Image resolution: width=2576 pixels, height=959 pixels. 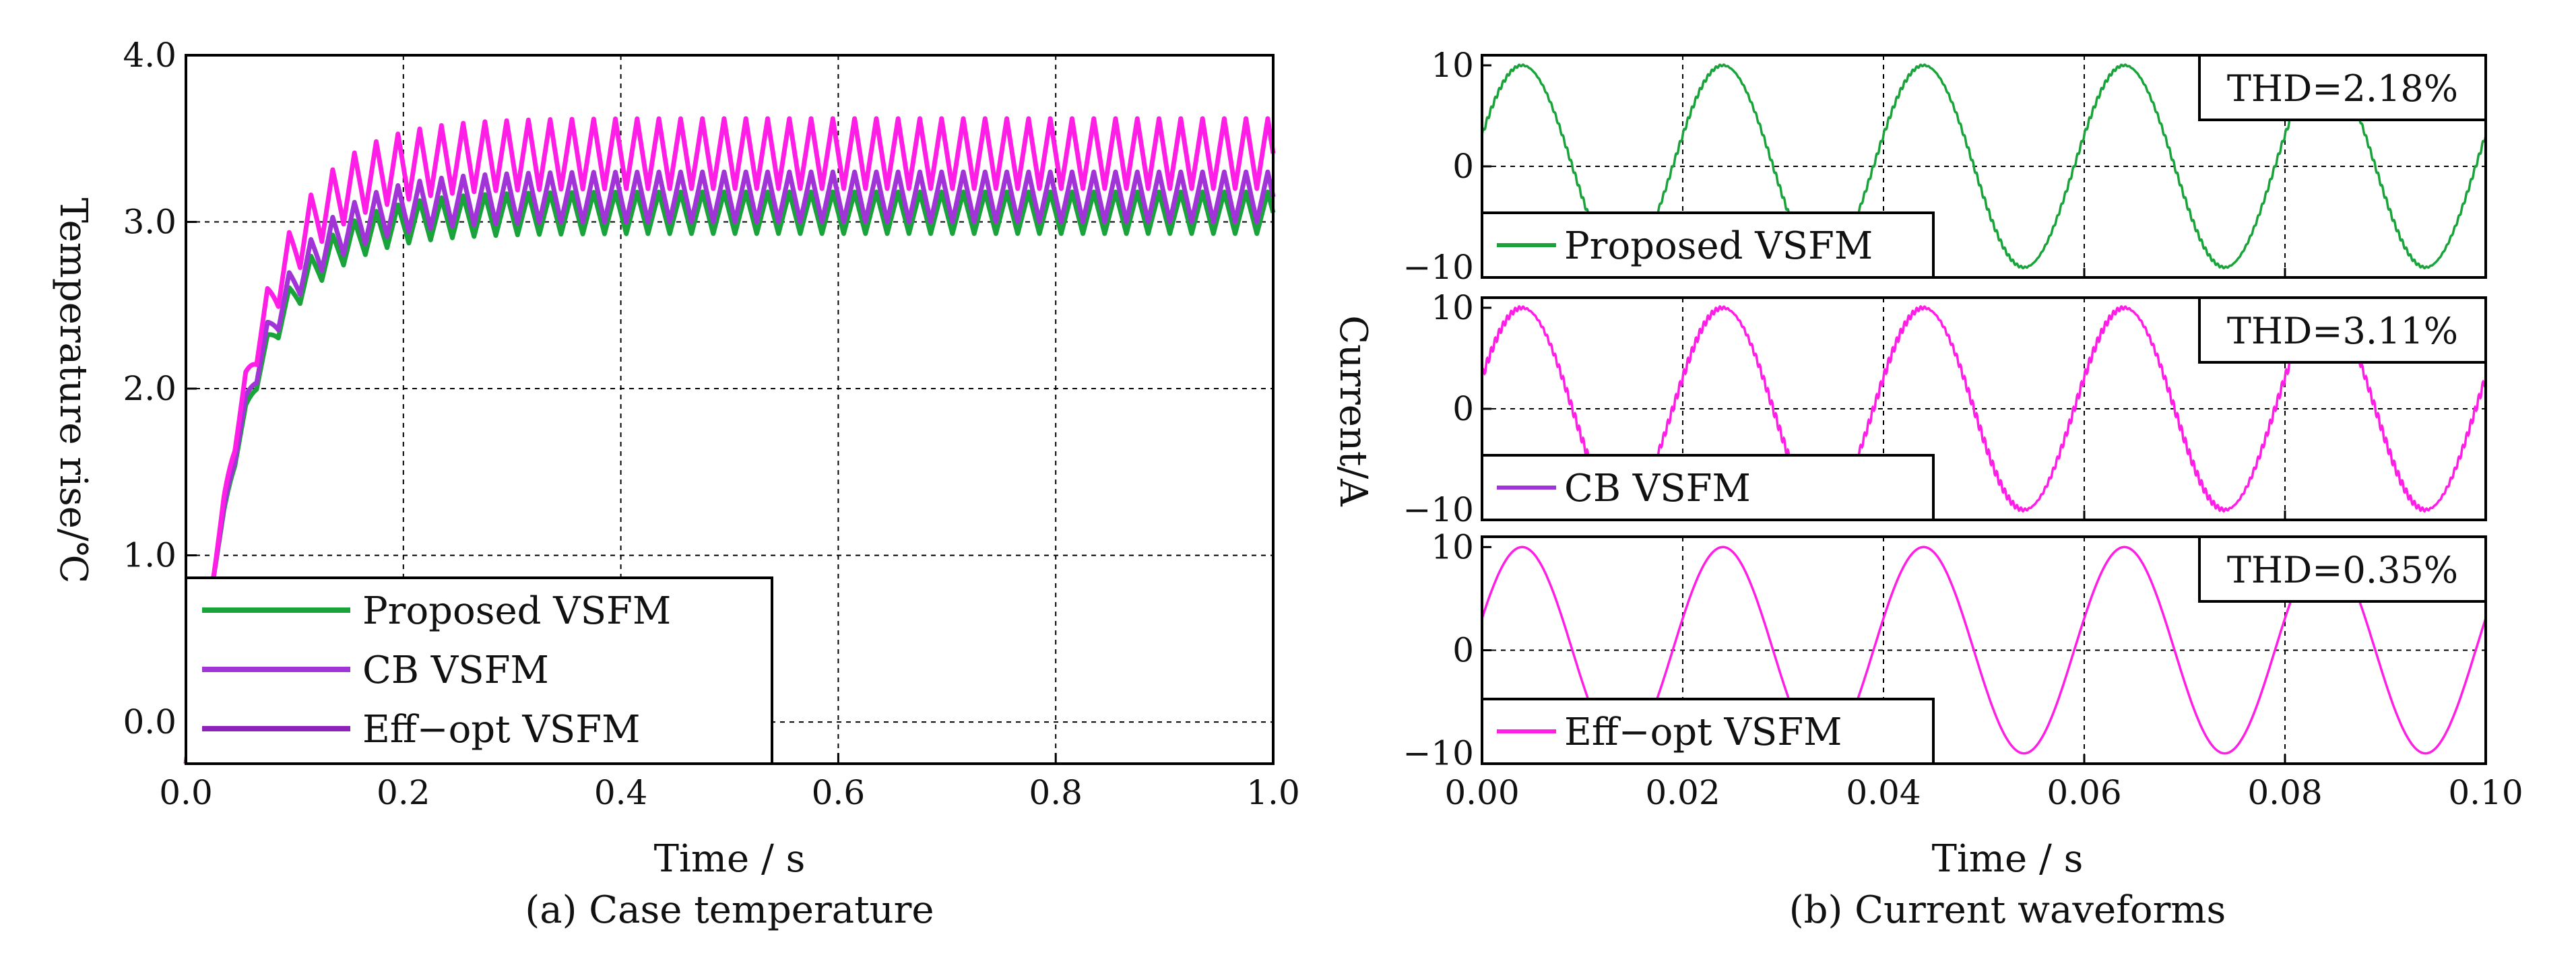 I want to click on y-axis-label: Temperature rise/℃, so click(x=73, y=391).